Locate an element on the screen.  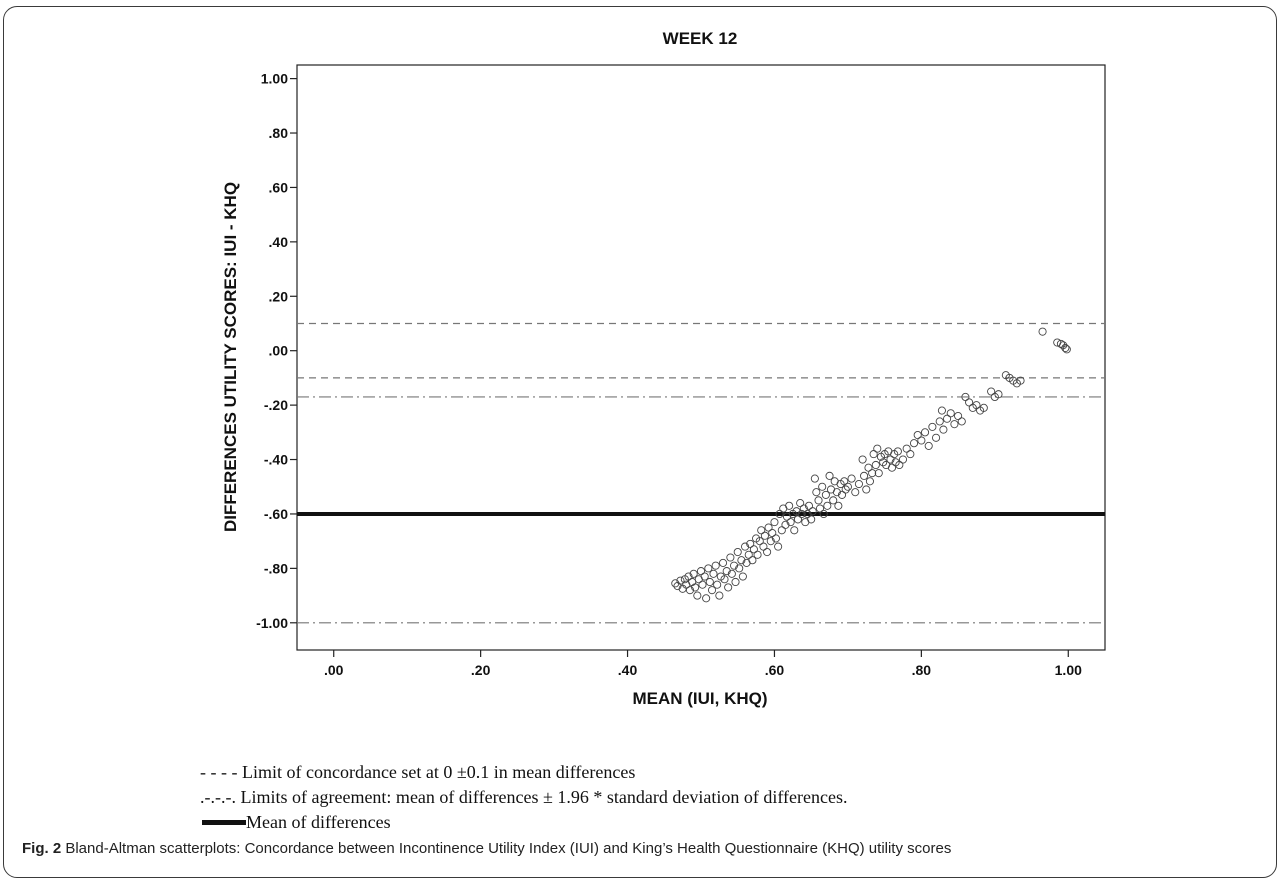
y-tick-label: -1.00 is located at coordinates (272, 623).